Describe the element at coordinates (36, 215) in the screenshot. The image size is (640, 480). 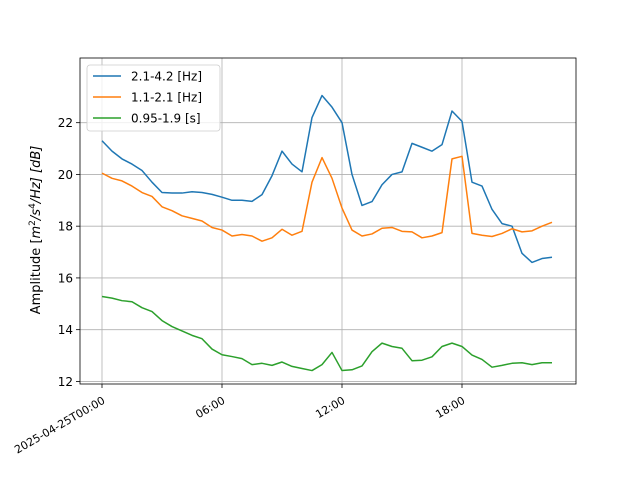
I see `ylabel-s: /s` at that location.